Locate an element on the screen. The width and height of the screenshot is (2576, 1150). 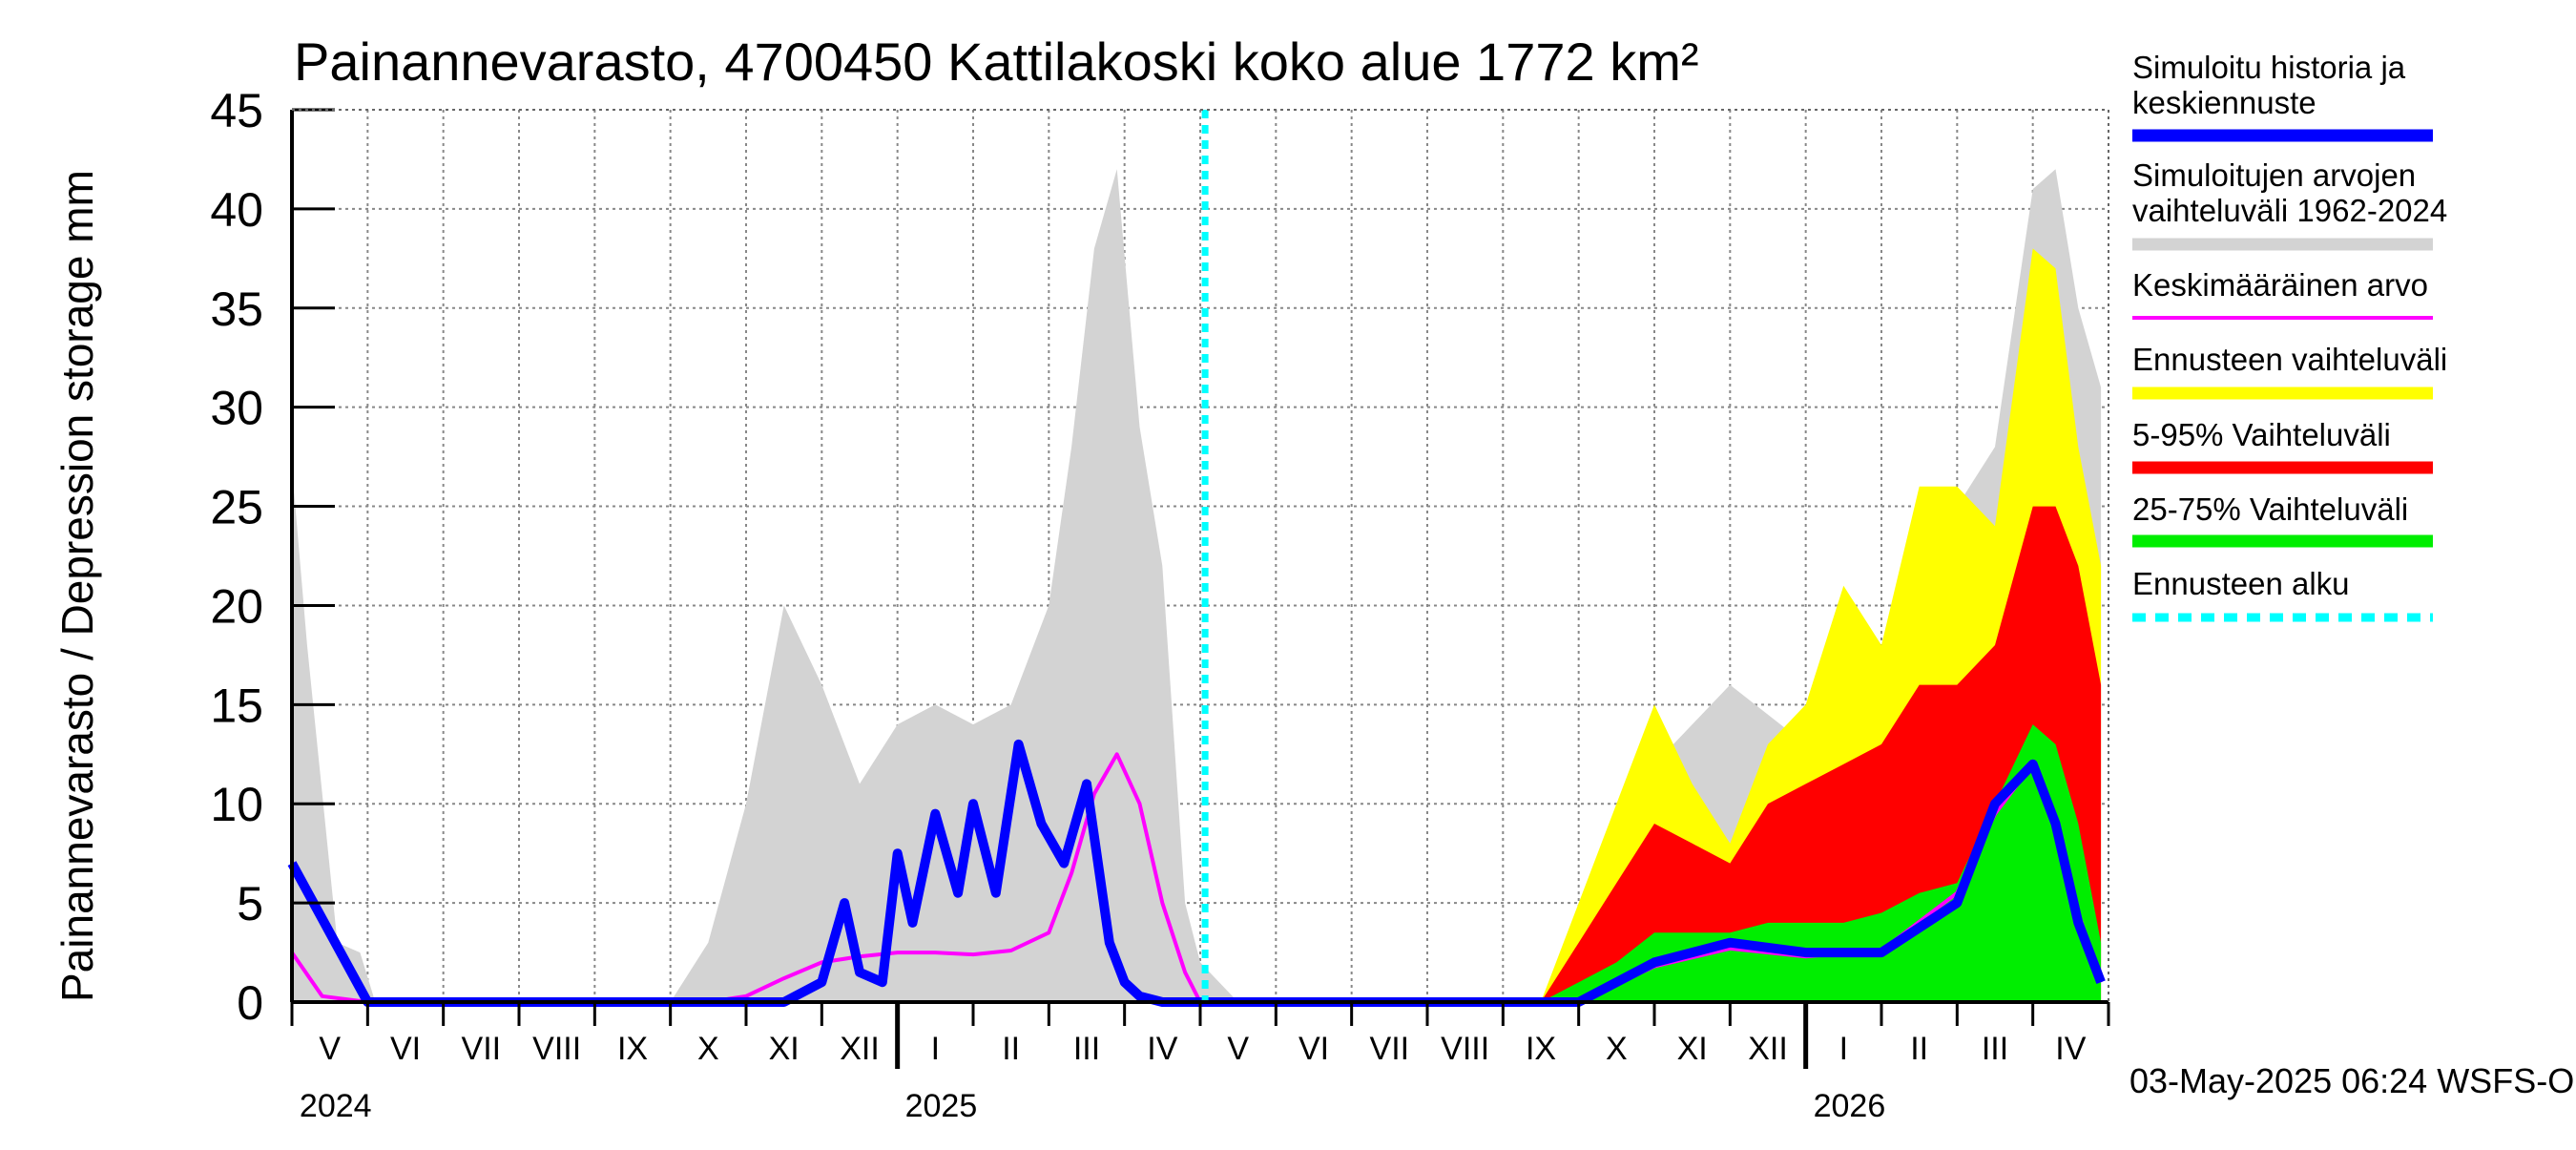
y-tick-label: 15 is located at coordinates (236, 705).